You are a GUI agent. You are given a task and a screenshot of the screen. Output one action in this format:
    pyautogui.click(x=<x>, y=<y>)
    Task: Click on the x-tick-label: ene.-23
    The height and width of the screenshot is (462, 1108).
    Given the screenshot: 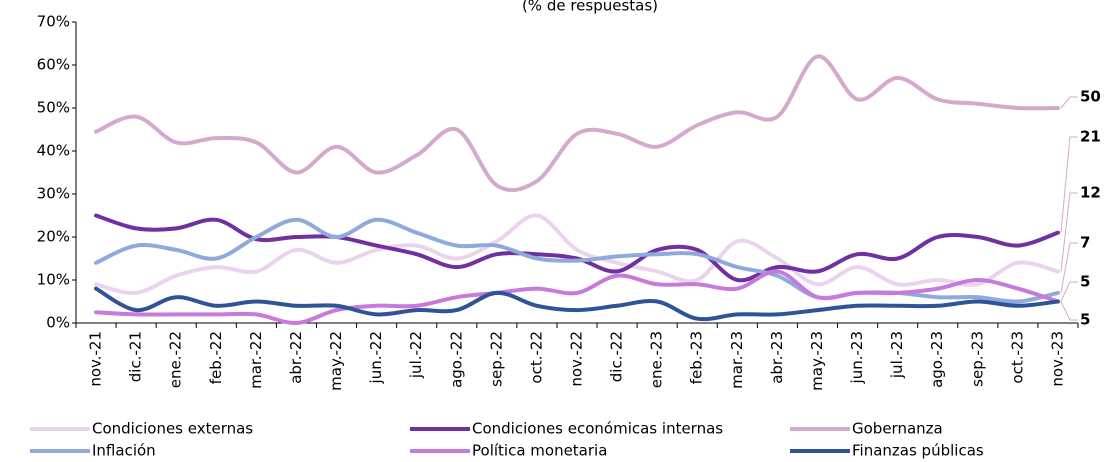 What is the action you would take?
    pyautogui.click(x=657, y=359)
    